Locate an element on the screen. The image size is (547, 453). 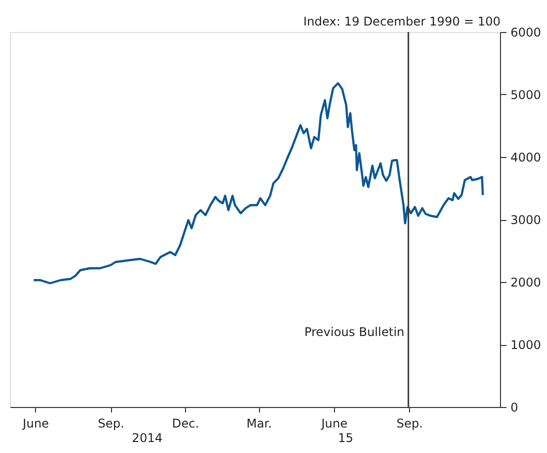
text: 15 is located at coordinates (346, 438).